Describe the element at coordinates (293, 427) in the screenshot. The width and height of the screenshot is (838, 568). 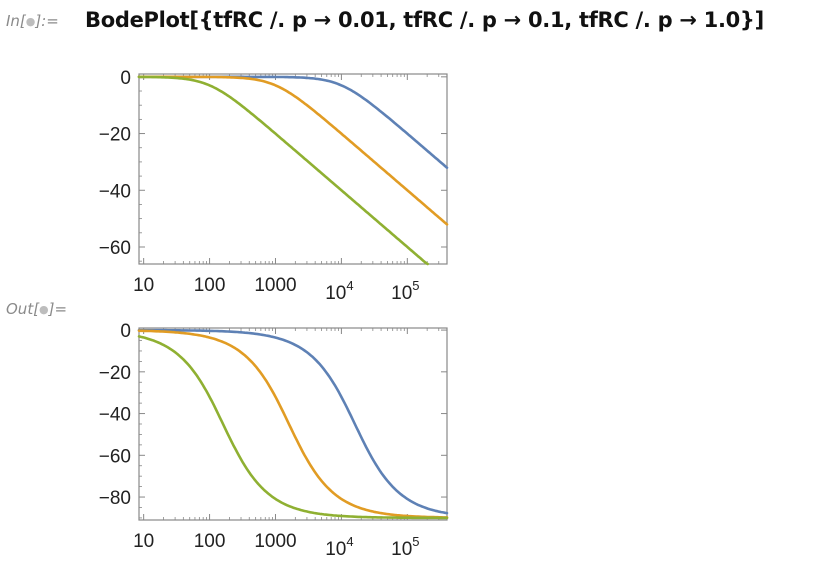
I see `phase-series-3-line` at that location.